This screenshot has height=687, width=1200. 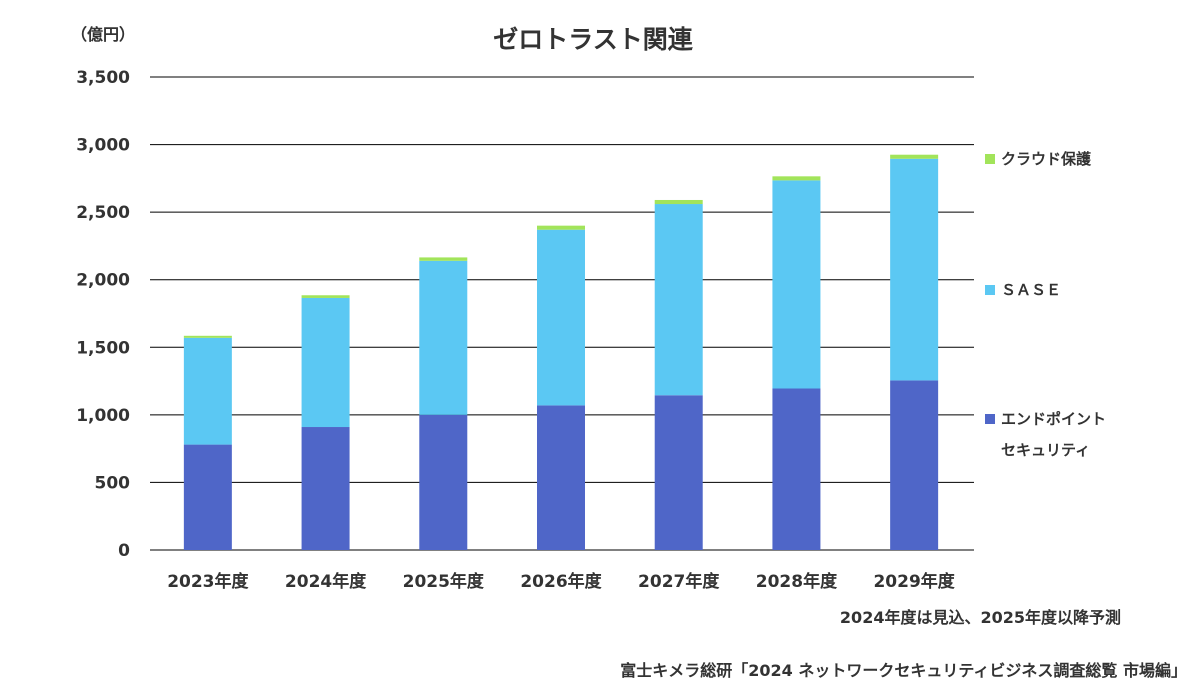 I want to click on y-tick-label: 1,000, so click(x=103, y=416).